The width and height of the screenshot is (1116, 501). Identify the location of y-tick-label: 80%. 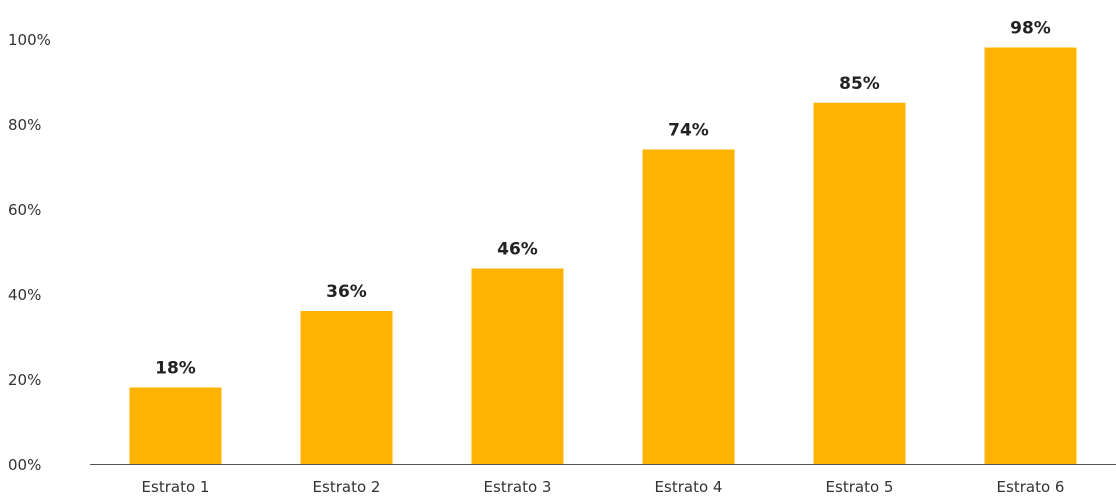
(24, 125).